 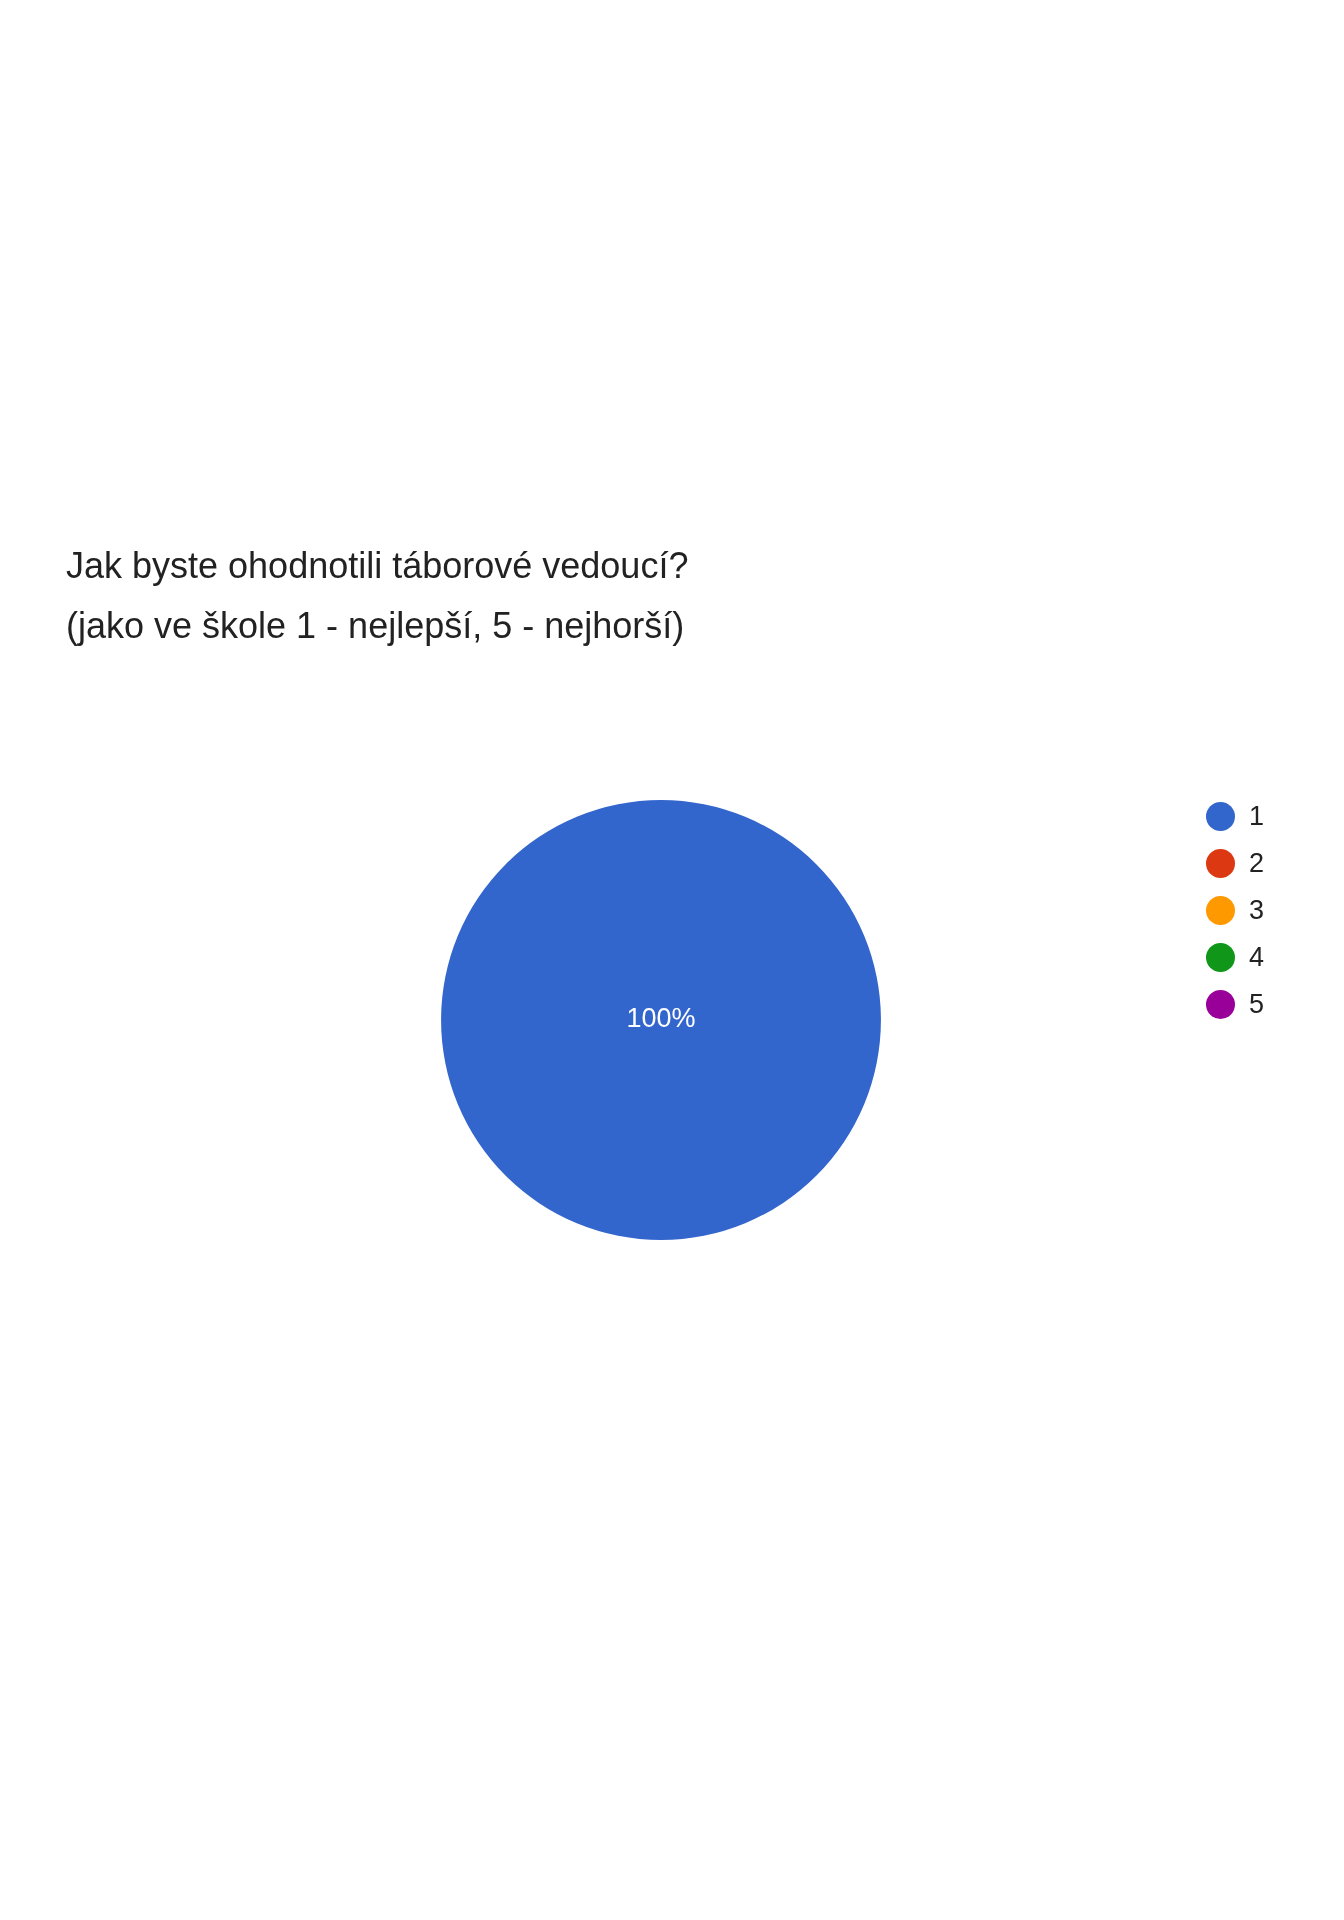 I want to click on data-label: 100%, so click(x=661, y=1018).